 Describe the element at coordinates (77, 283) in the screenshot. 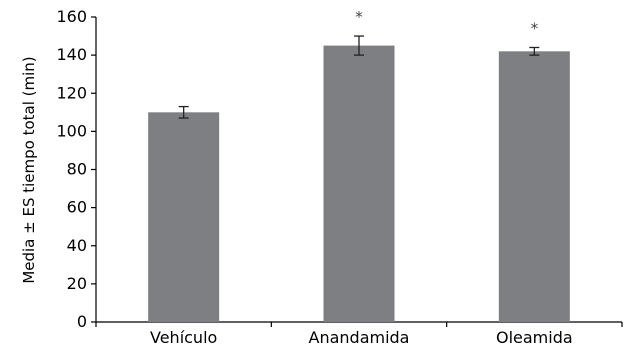

I see `y-tick-label: 20` at that location.